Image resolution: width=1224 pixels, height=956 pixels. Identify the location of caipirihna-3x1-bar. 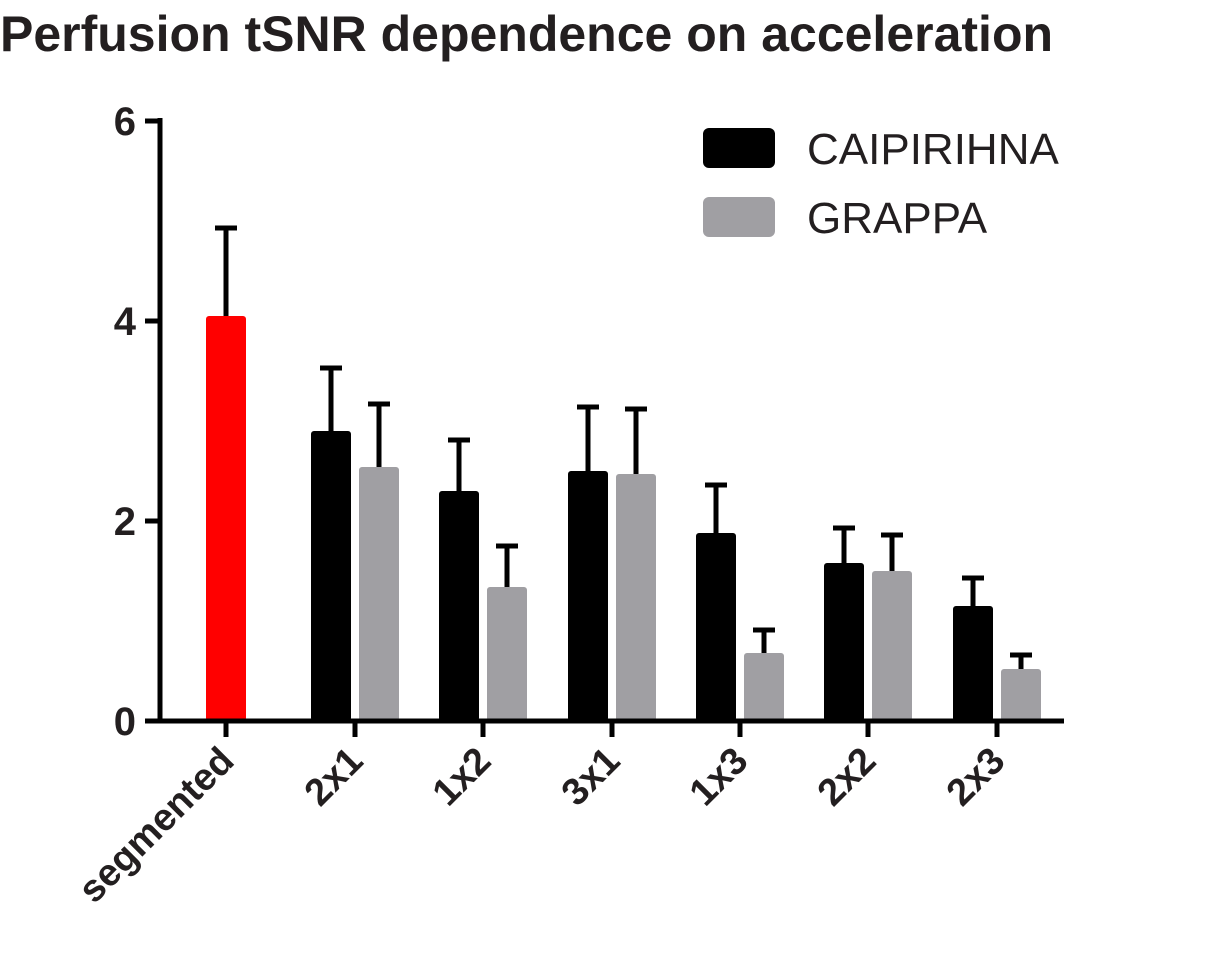
(588, 596).